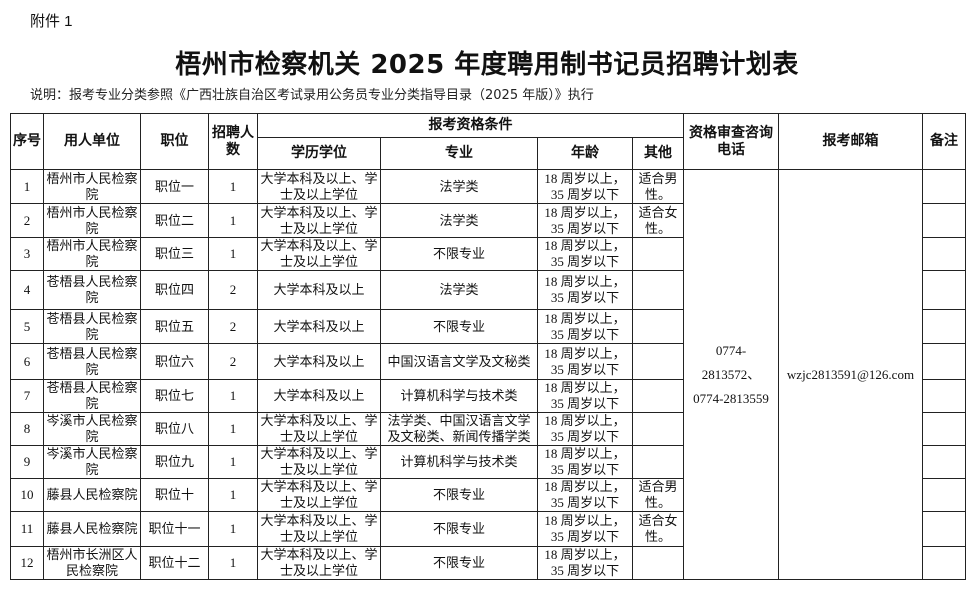 The height and width of the screenshot is (594, 974). Describe the element at coordinates (92, 141) in the screenshot. I see `header-unit: 用人单位` at that location.